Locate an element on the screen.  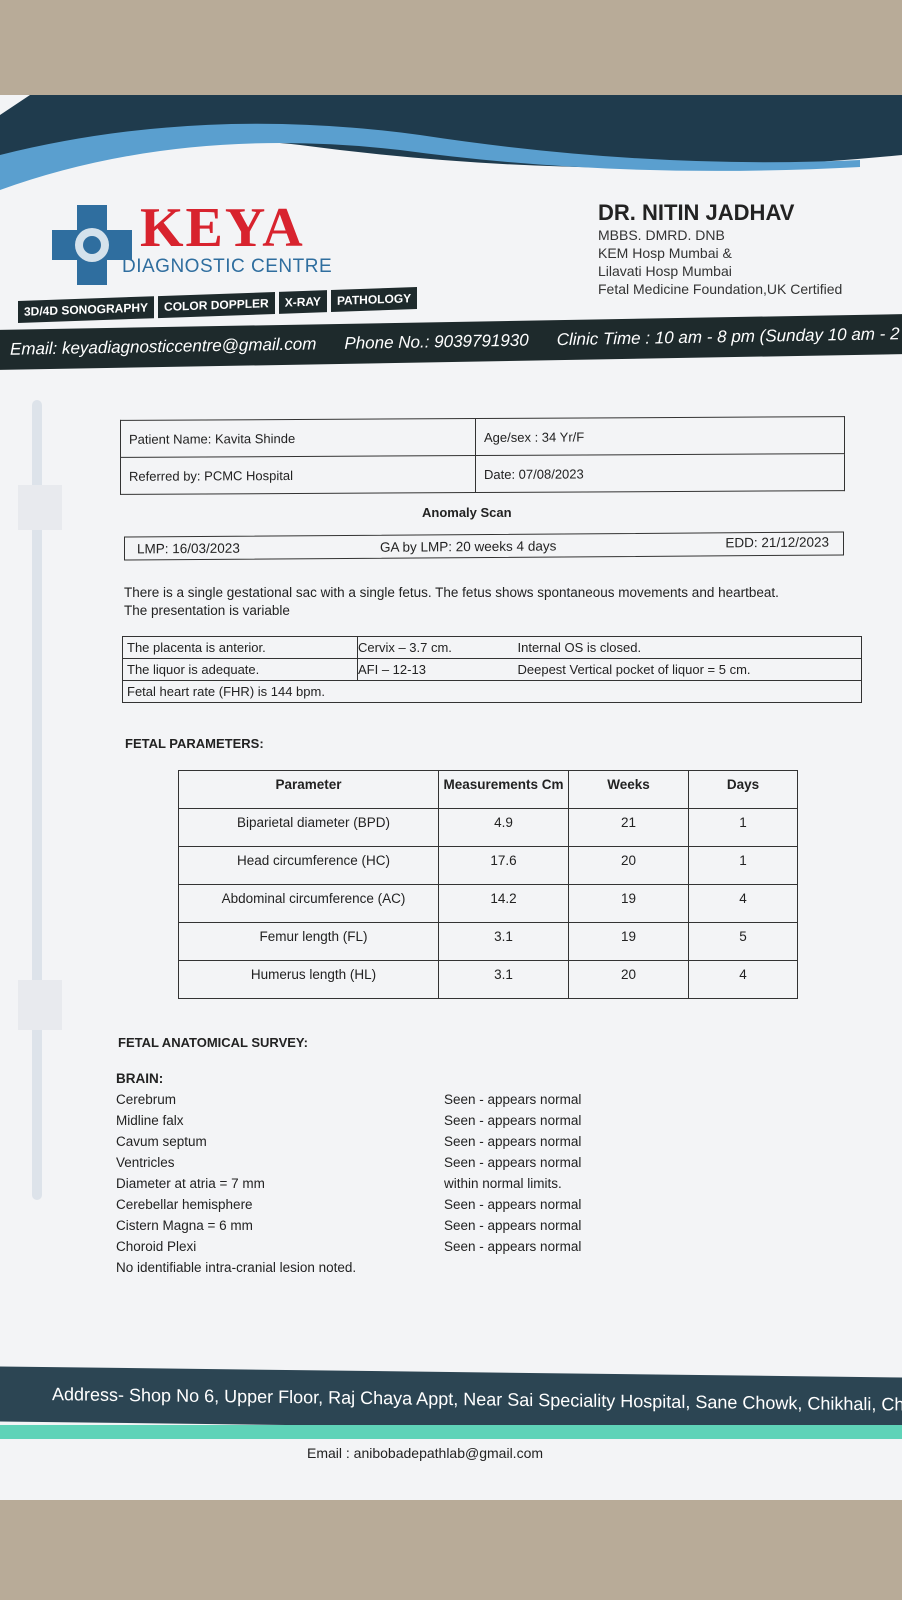
parameter: Abdominal circumference (AC) is located at coordinates (308, 903).